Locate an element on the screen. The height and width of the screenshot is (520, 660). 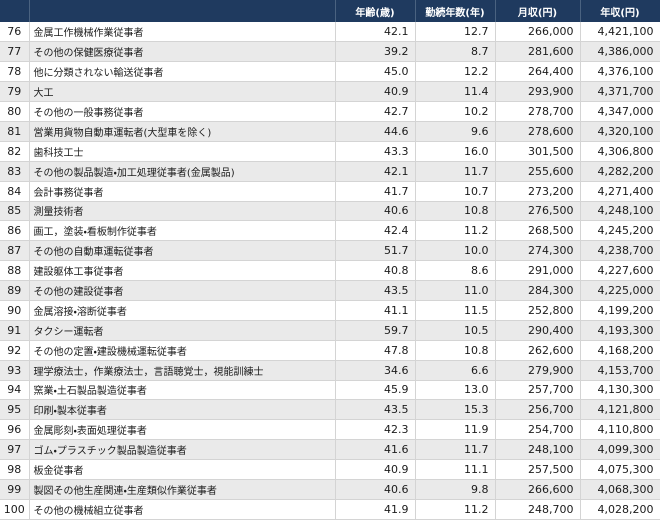
monthly-cell: 281,600 is located at coordinates (538, 52).